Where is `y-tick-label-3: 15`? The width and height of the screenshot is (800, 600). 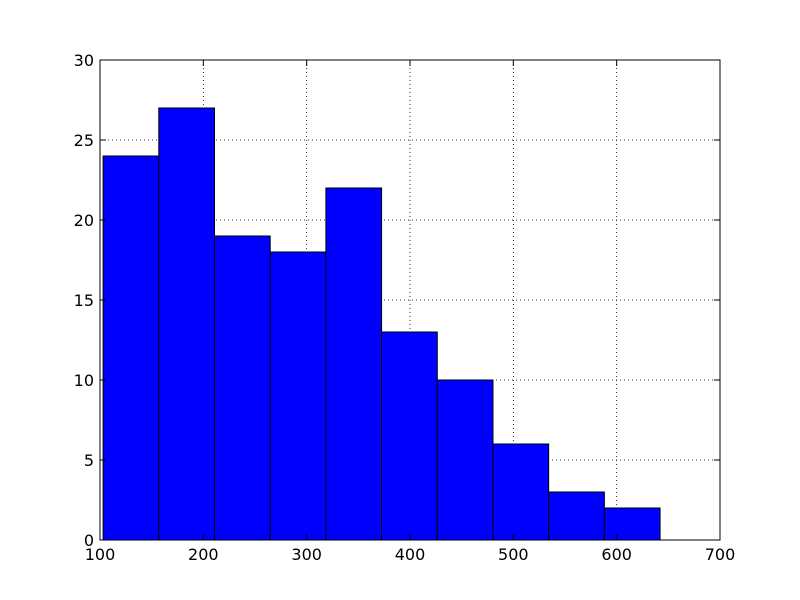
y-tick-label-3: 15 is located at coordinates (84, 300).